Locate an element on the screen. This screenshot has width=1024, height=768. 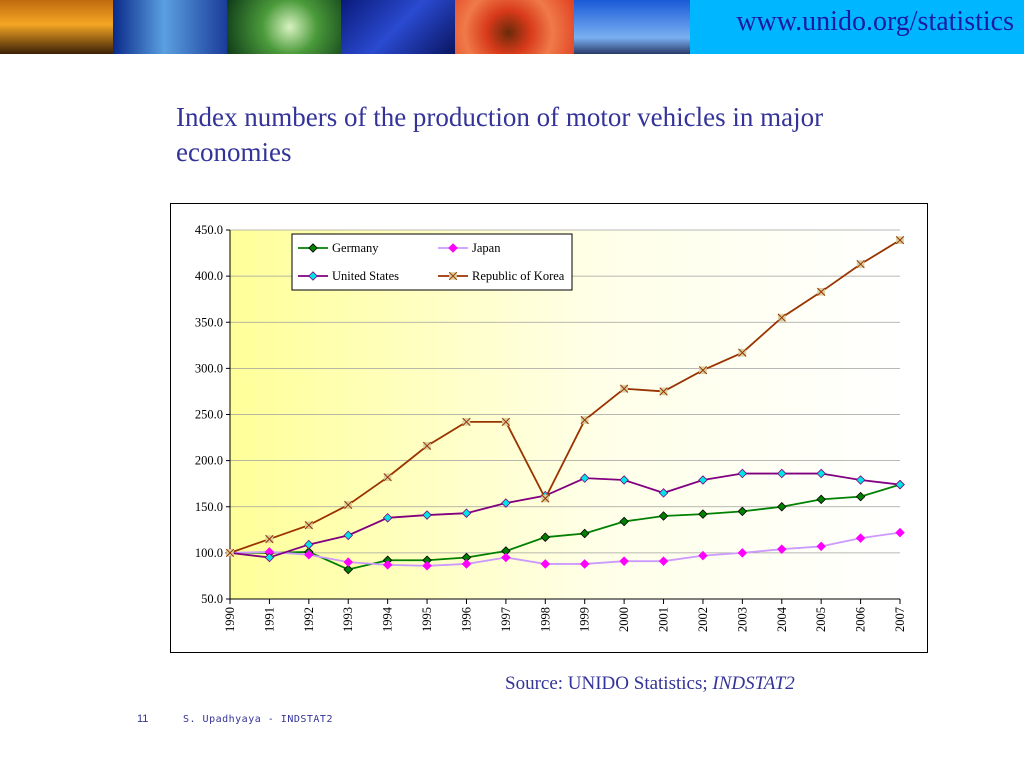
y-tick-label: 150.0 is located at coordinates (209, 507).